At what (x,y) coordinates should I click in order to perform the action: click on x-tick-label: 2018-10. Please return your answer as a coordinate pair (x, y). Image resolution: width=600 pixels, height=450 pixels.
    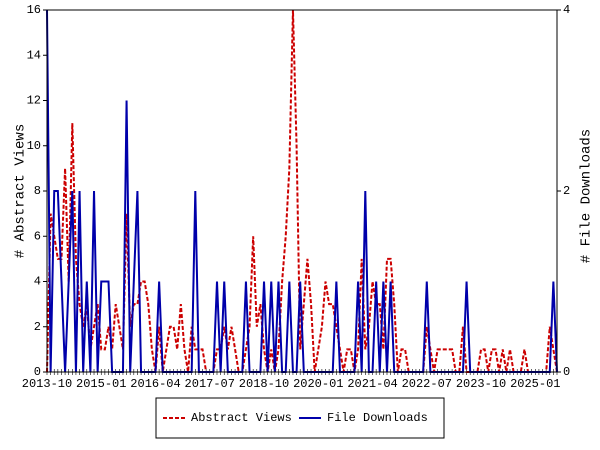
    Looking at the image, I should click on (264, 384).